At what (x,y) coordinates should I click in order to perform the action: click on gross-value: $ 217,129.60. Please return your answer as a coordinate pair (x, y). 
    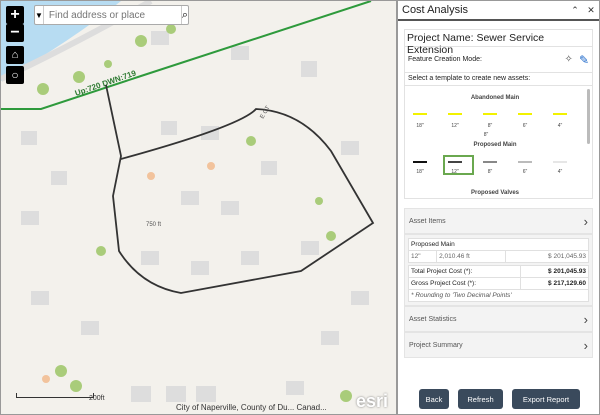
    Looking at the image, I should click on (554, 283).